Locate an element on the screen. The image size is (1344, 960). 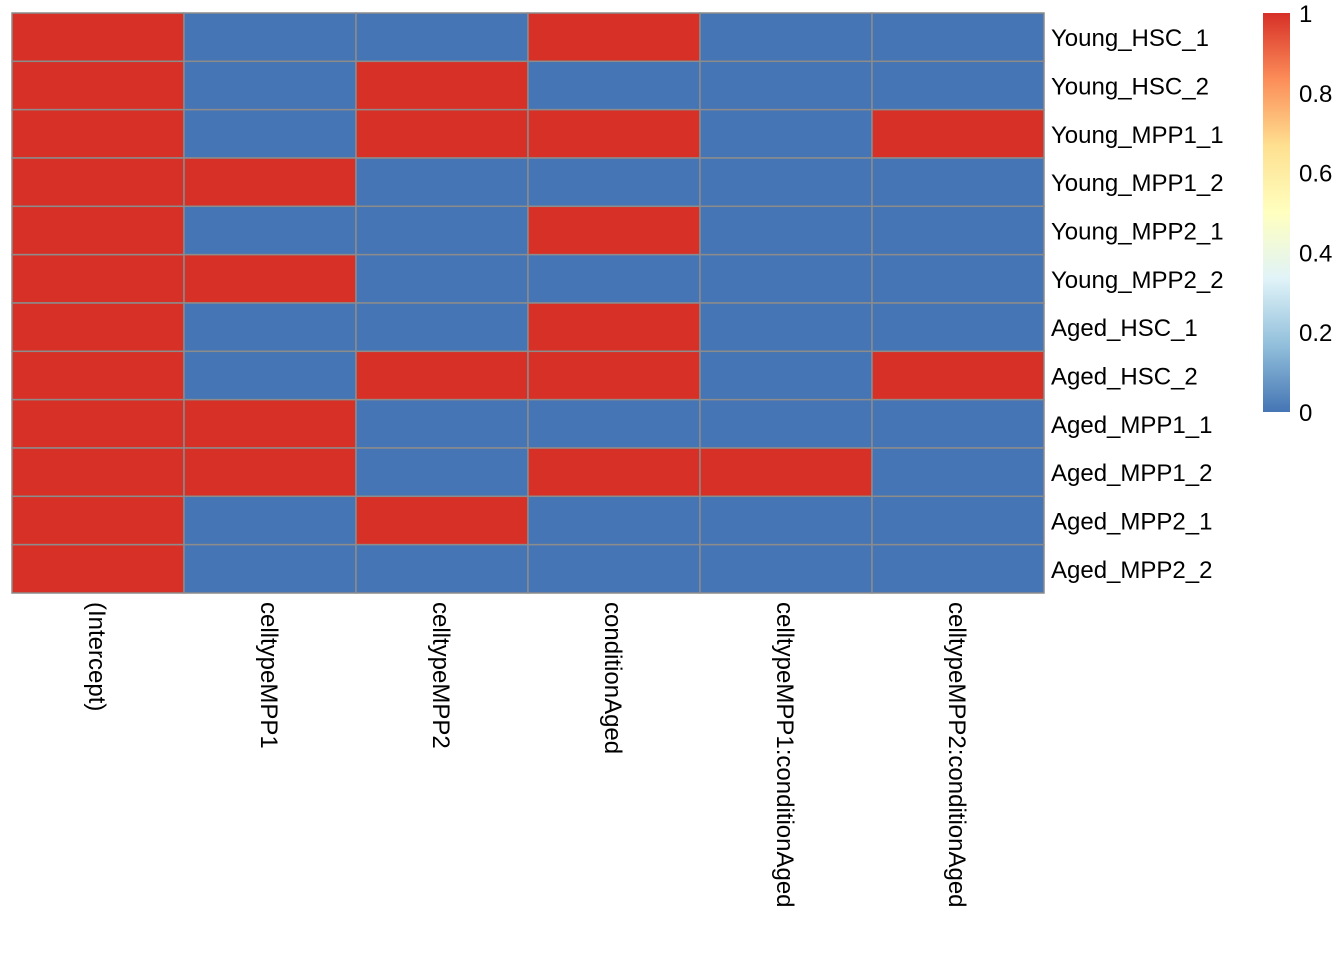
legend-ticks: 0 0.2 0.4 0.6 0.8 1 is located at coordinates (1315, 214).